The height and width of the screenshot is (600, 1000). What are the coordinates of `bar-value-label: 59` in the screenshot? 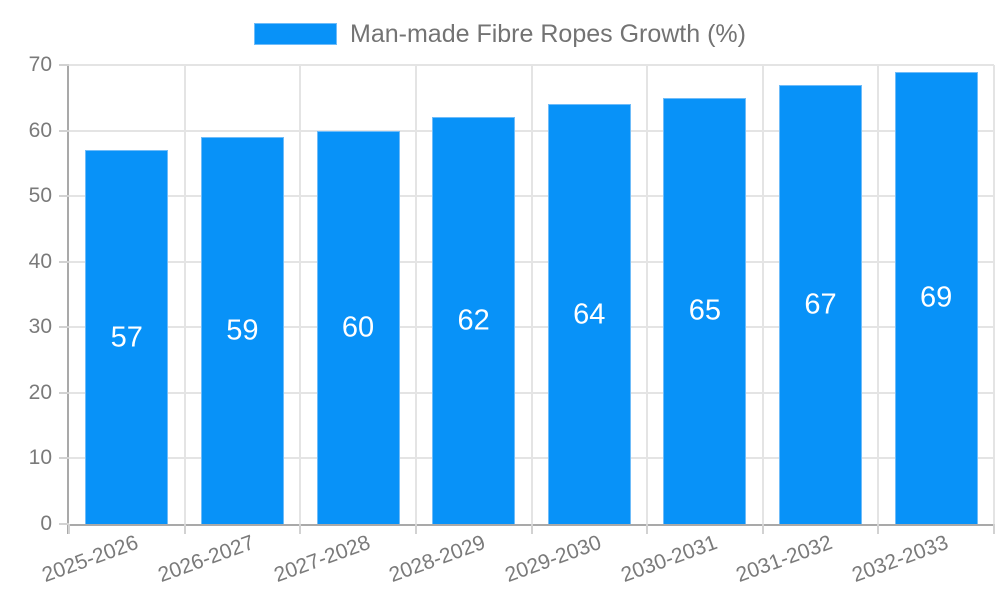 It's located at (242, 330).